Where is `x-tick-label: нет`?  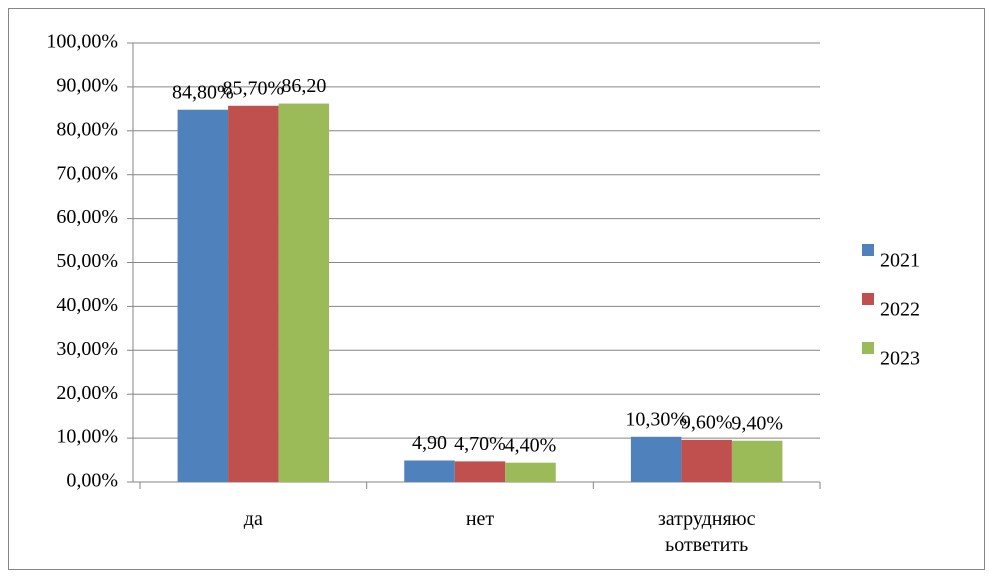
x-tick-label: нет is located at coordinates (480, 519).